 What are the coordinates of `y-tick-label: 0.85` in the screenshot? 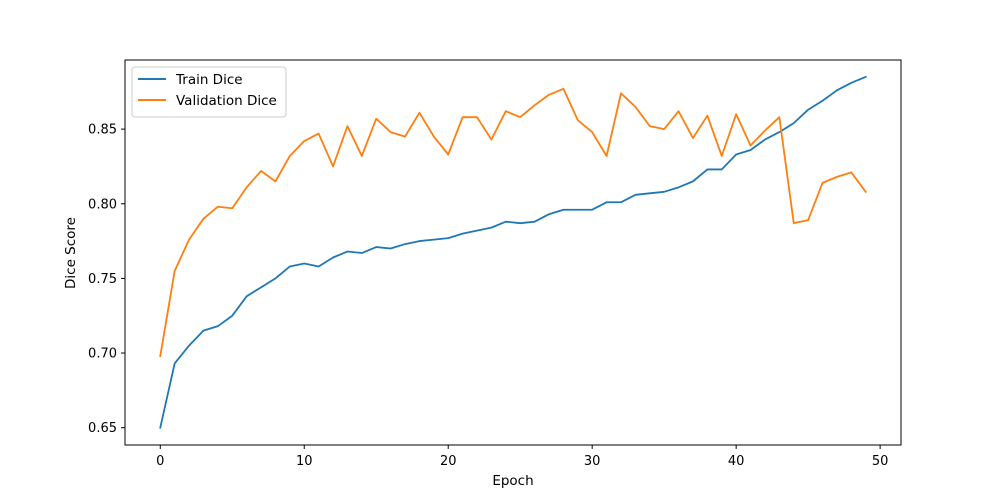 It's located at (102, 130).